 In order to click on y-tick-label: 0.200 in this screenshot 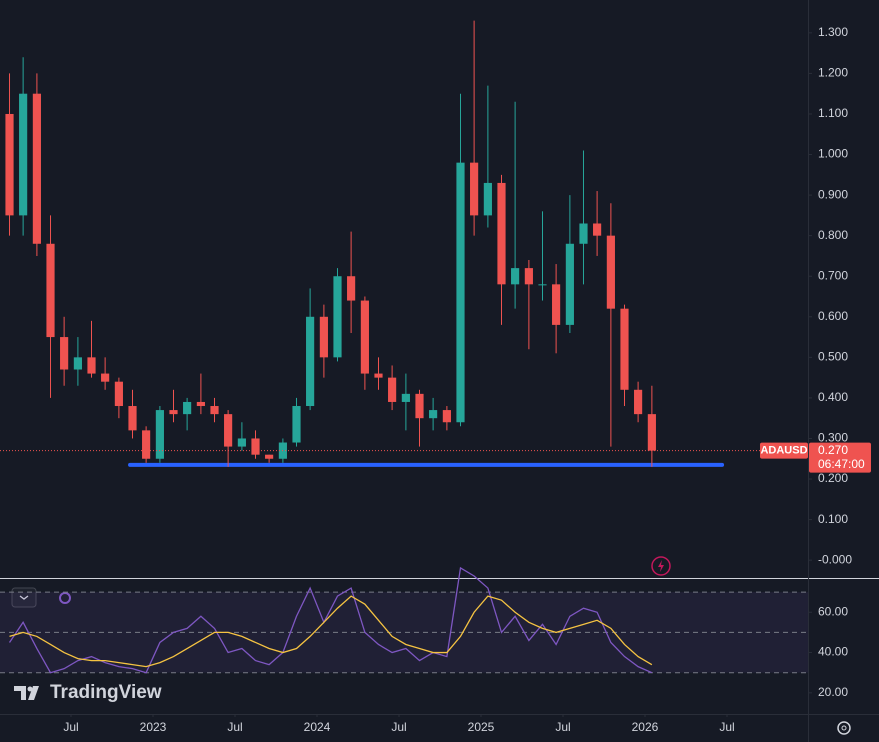, I will do `click(833, 478)`.